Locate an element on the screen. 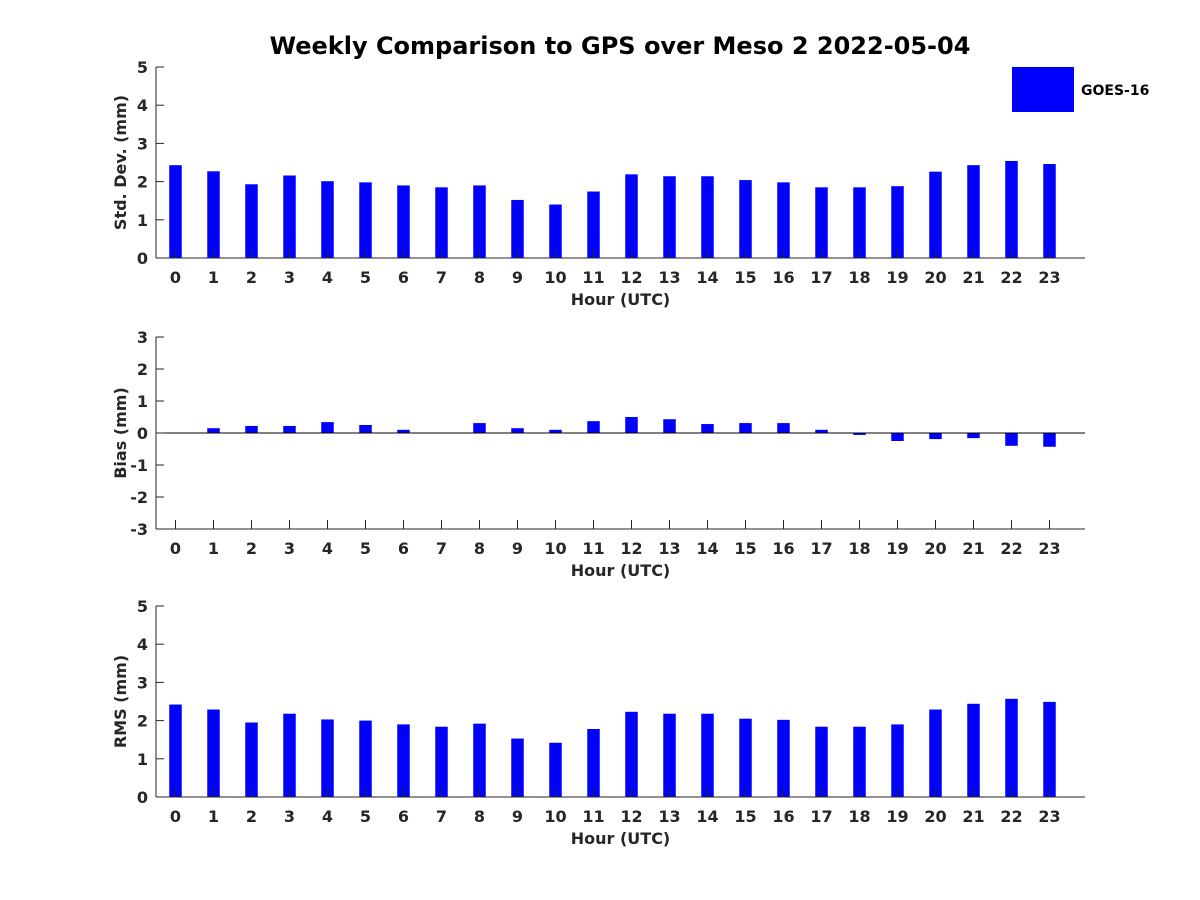 This screenshot has height=900, width=1200. y-axis-label-std-dev-mm: Std. Dev. (mm) is located at coordinates (120, 162).